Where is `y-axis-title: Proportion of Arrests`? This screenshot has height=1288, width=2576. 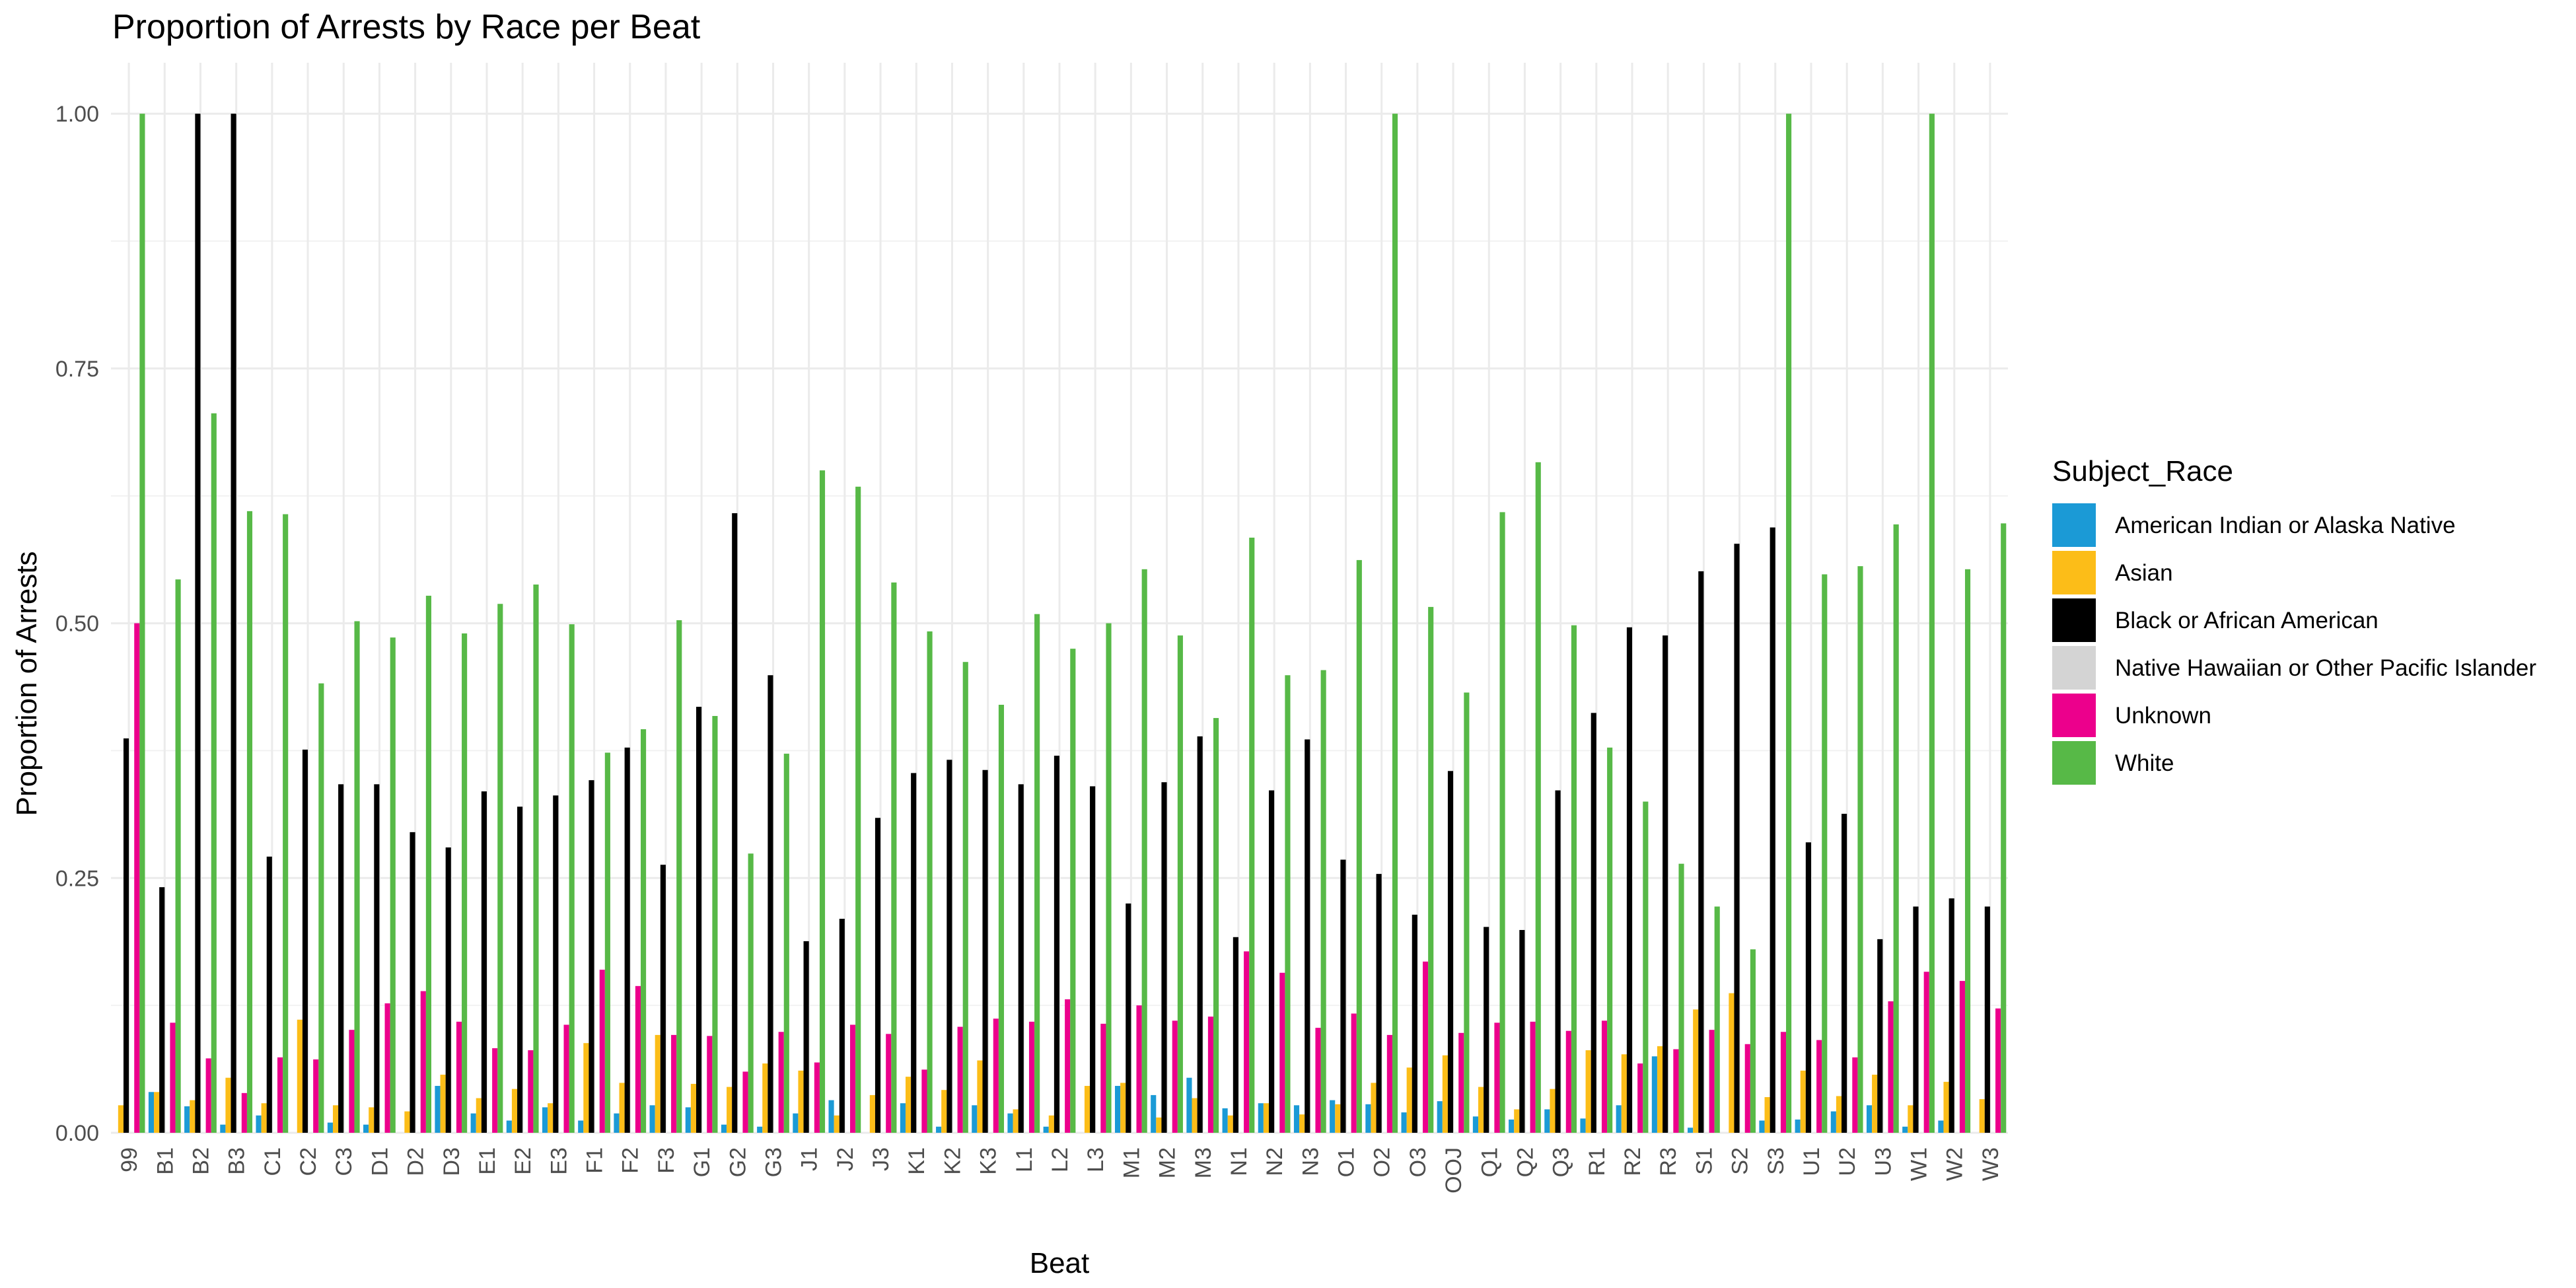
y-axis-title: Proportion of Arrests is located at coordinates (27, 684).